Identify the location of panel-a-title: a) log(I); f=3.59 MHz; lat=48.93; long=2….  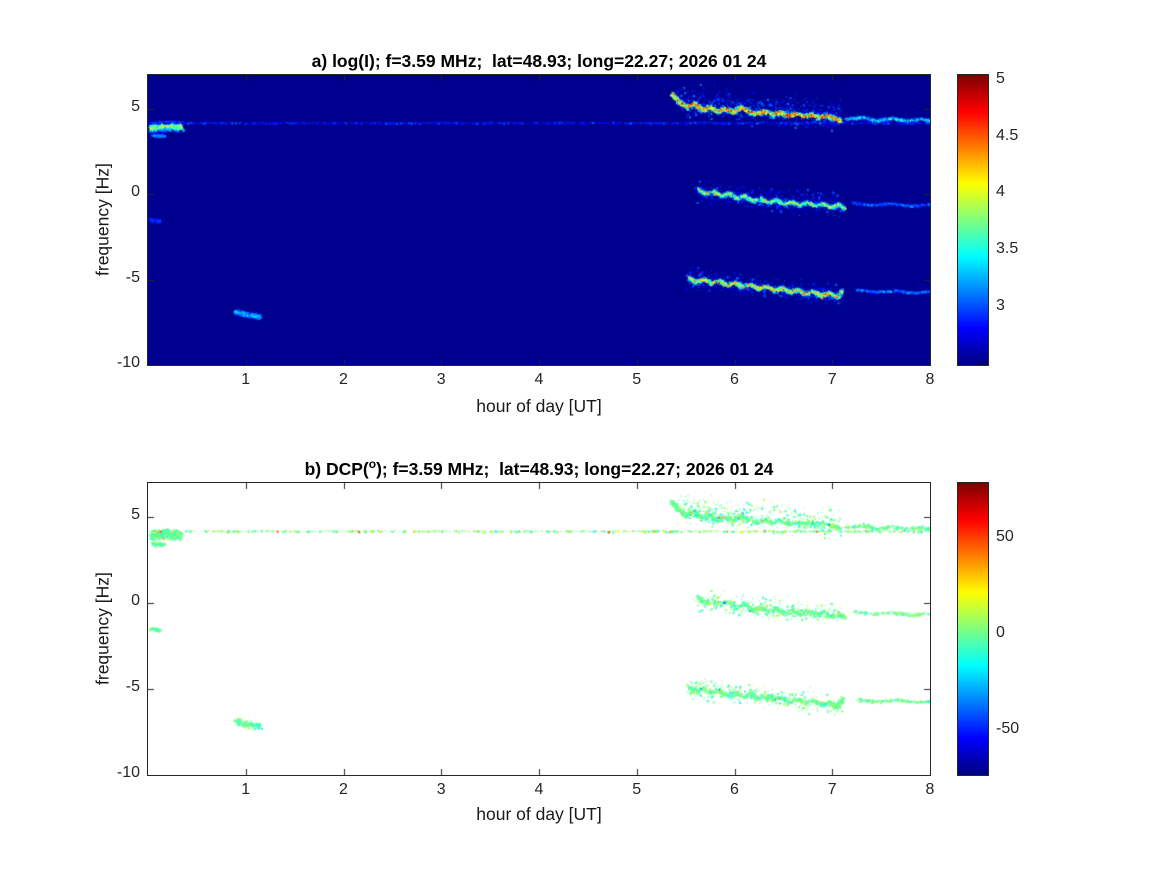
(539, 60).